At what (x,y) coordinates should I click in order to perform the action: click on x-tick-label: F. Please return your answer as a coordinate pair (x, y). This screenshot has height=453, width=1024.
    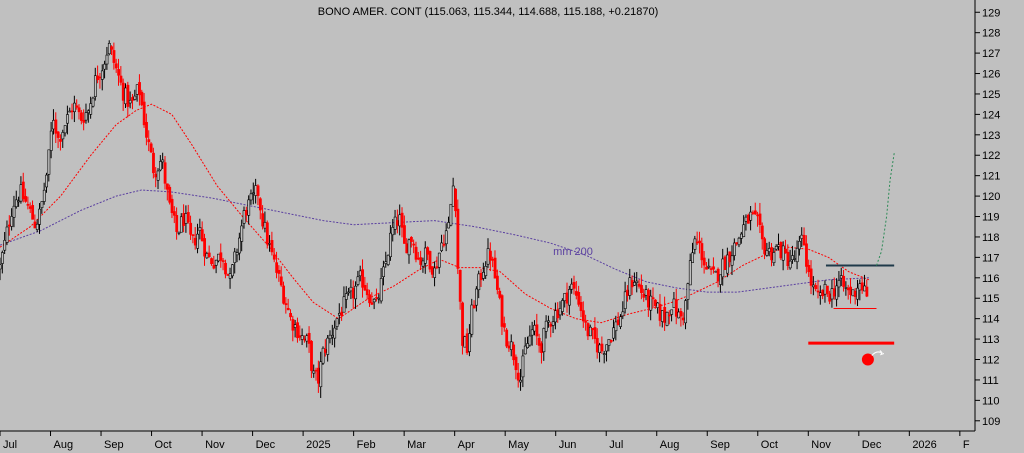
    Looking at the image, I should click on (966, 445).